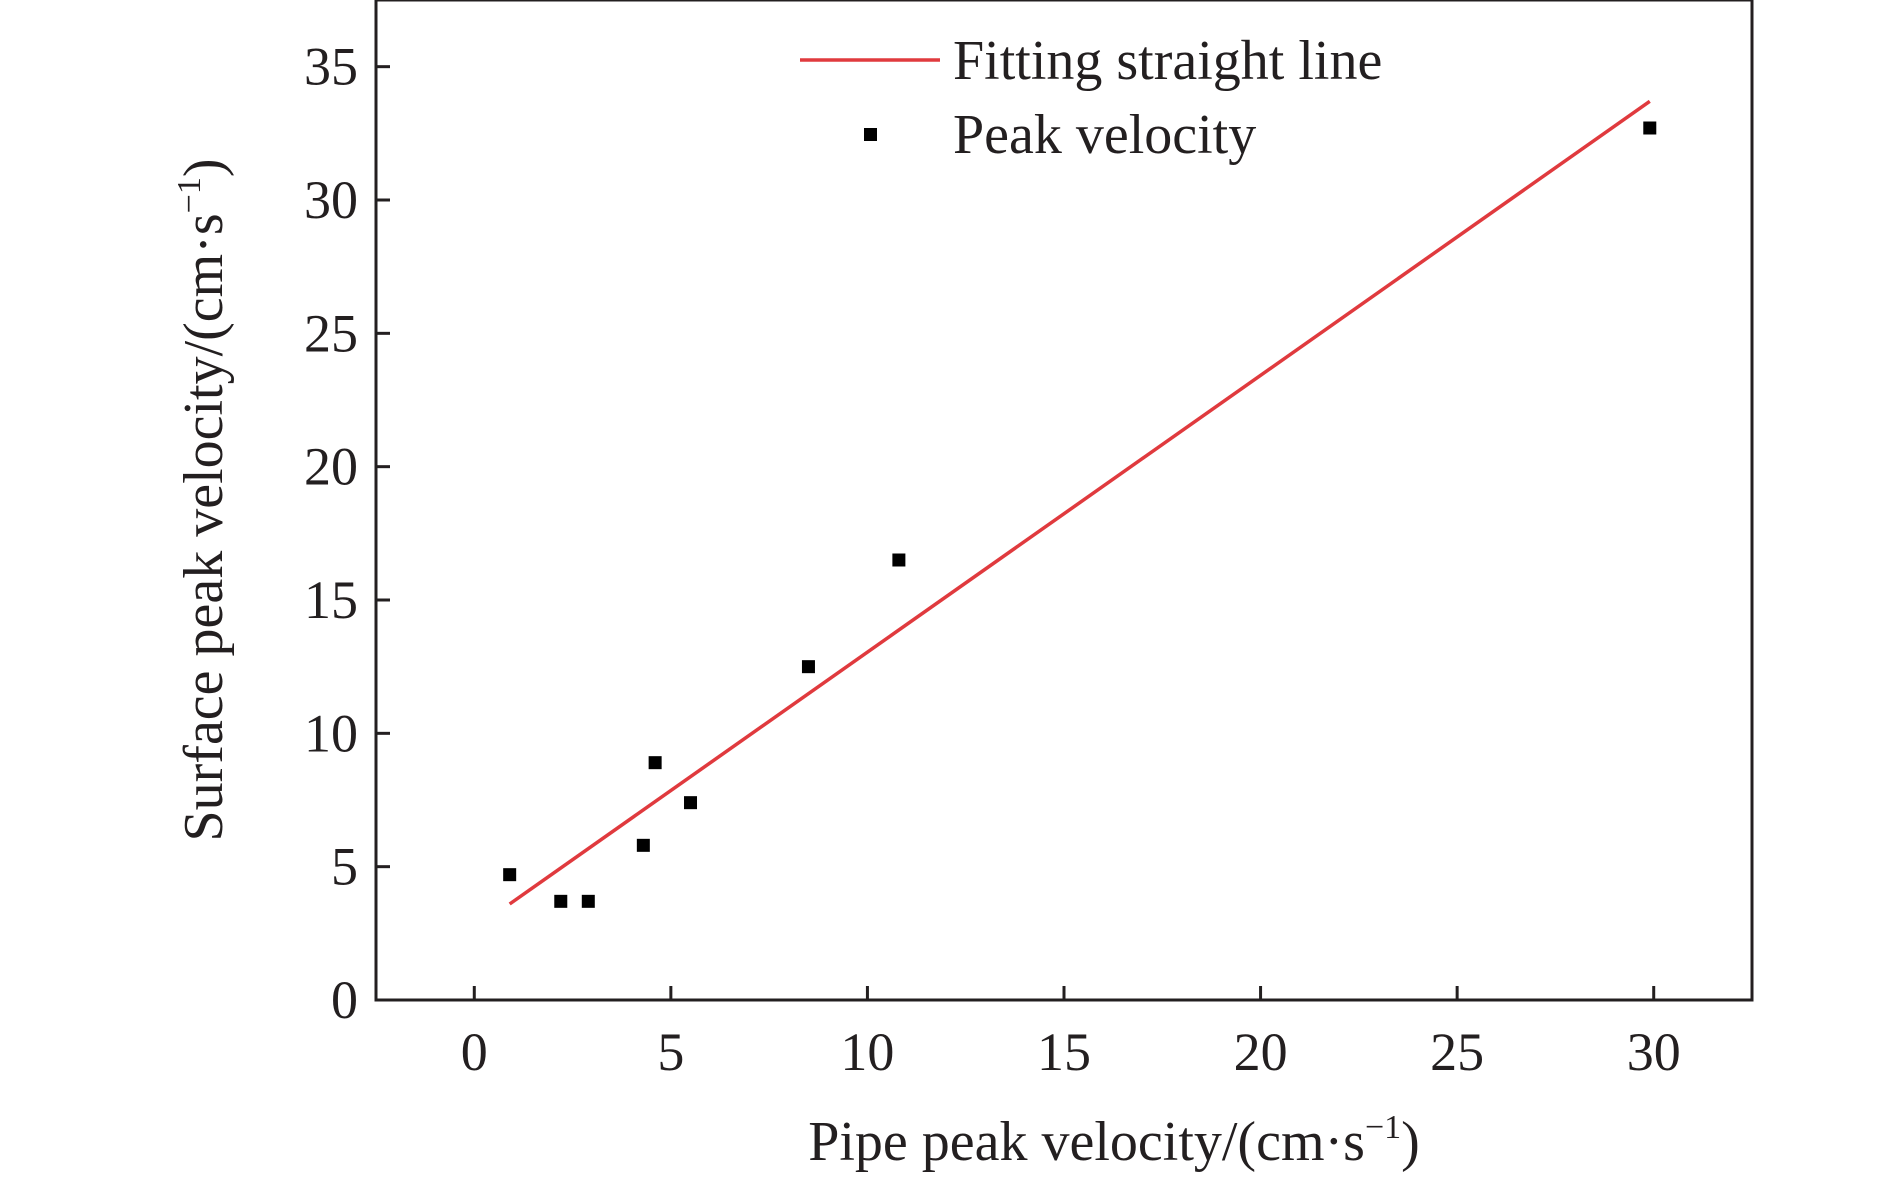  I want to click on x-axis-label-close: ), so click(1410, 1142).